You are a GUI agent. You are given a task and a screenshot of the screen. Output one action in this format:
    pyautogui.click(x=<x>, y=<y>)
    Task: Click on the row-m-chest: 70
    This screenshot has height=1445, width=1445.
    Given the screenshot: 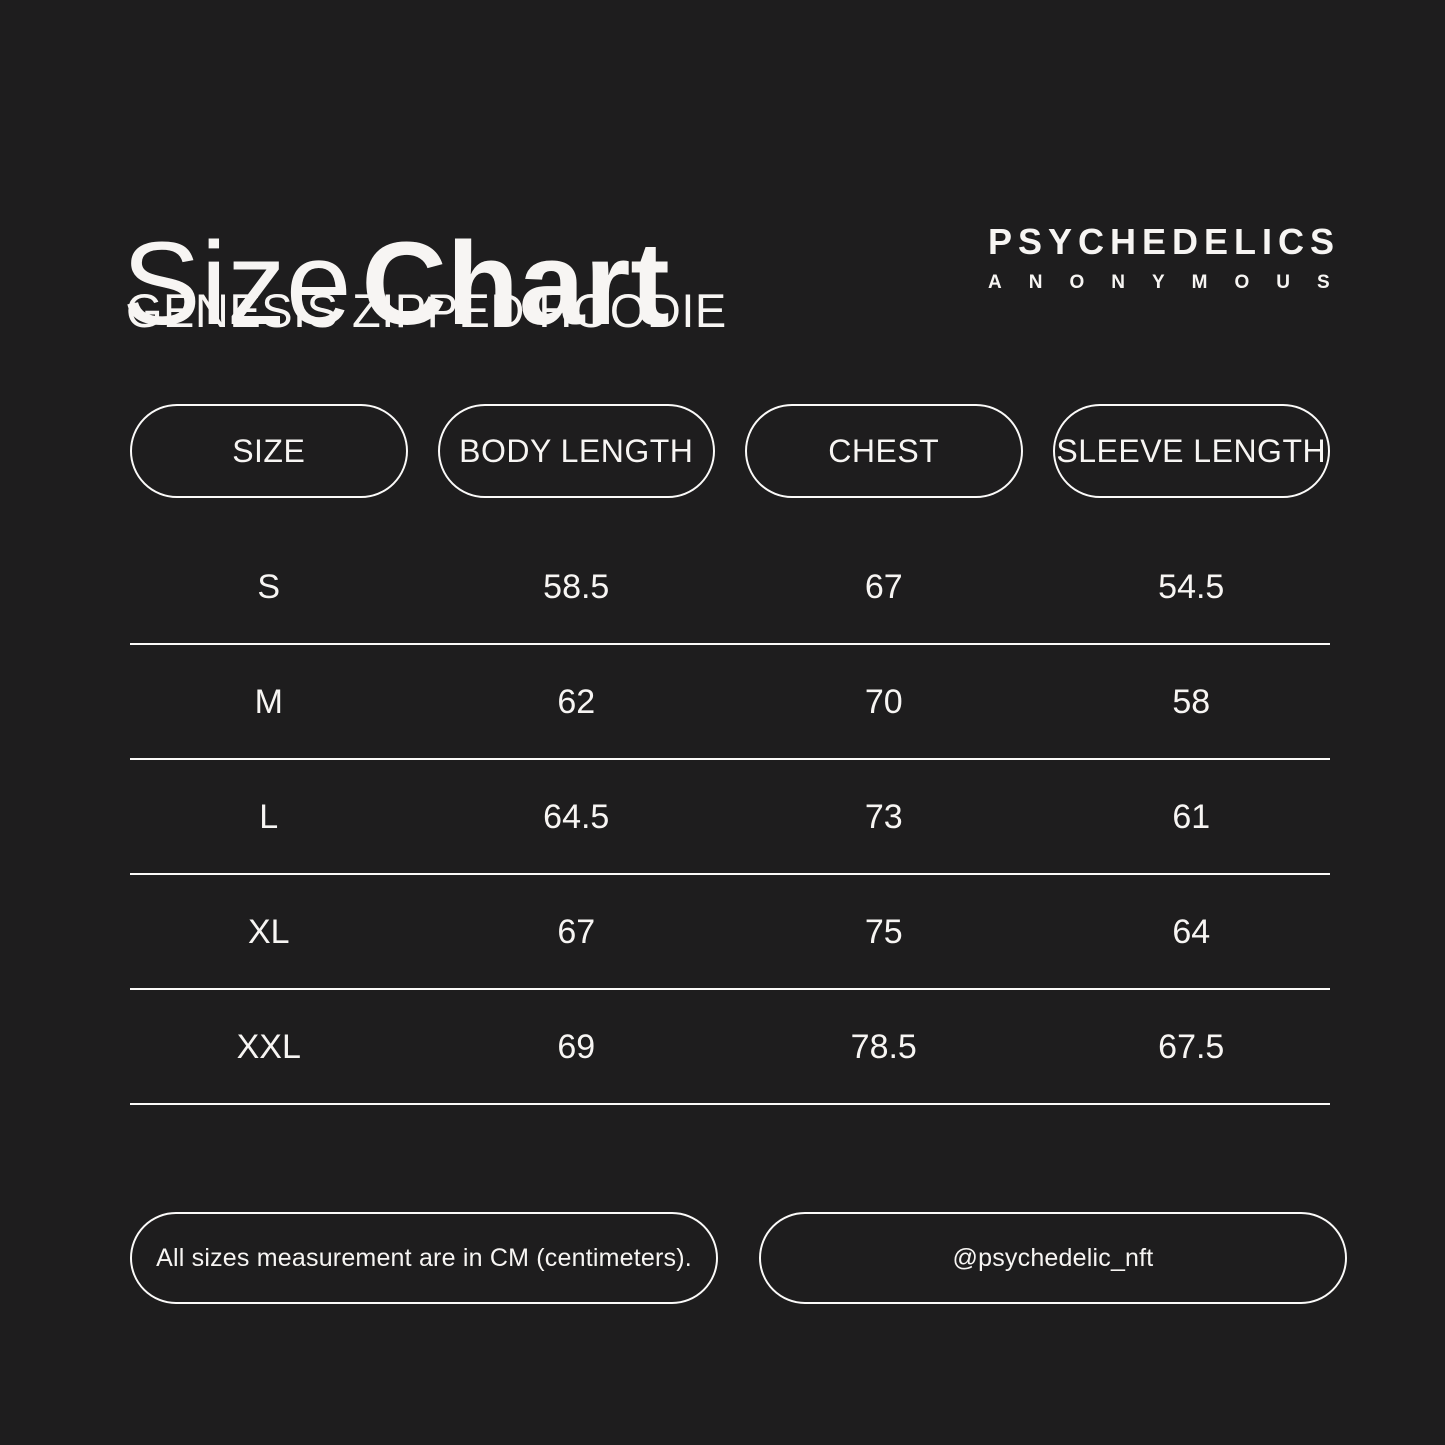 What is the action you would take?
    pyautogui.click(x=883, y=701)
    